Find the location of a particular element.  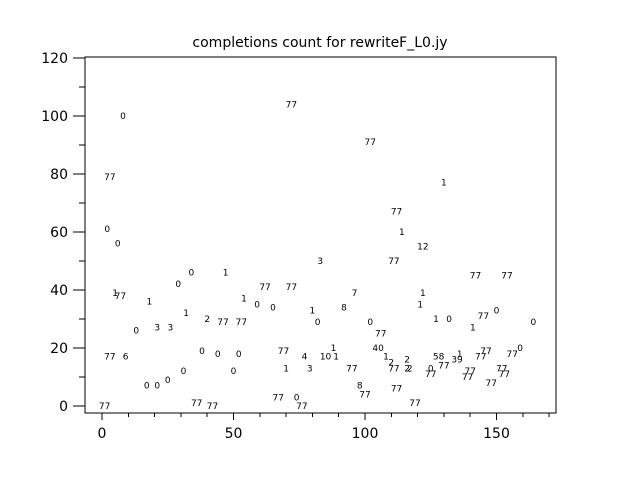

data-point-label: 12 is located at coordinates (422, 248).